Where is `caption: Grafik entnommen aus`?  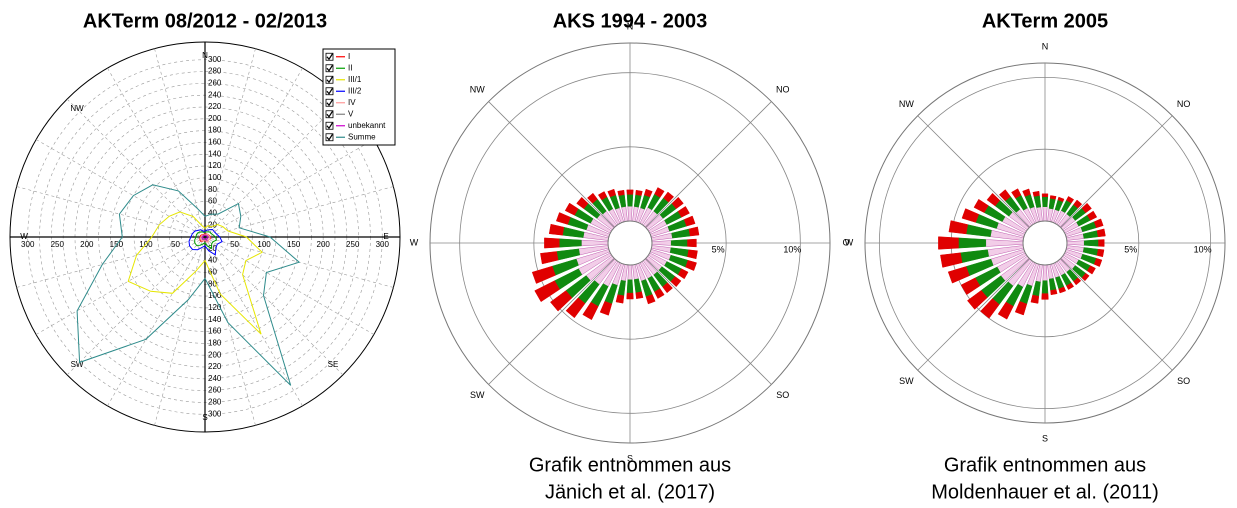
caption: Grafik entnommen aus is located at coordinates (630, 465).